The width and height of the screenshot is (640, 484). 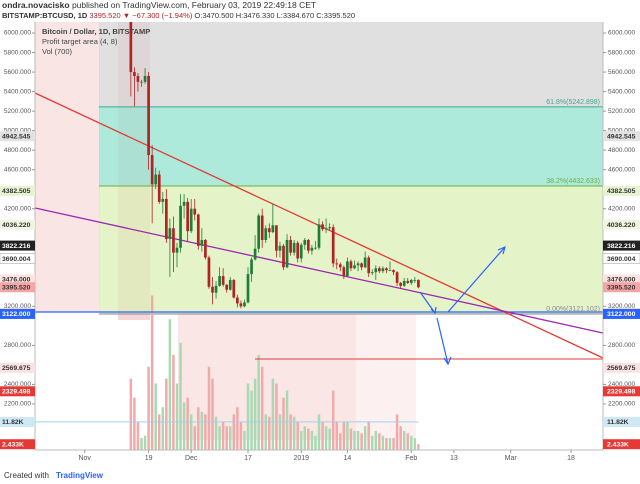 I want to click on y-tick-label: 4600.000, so click(x=17, y=169).